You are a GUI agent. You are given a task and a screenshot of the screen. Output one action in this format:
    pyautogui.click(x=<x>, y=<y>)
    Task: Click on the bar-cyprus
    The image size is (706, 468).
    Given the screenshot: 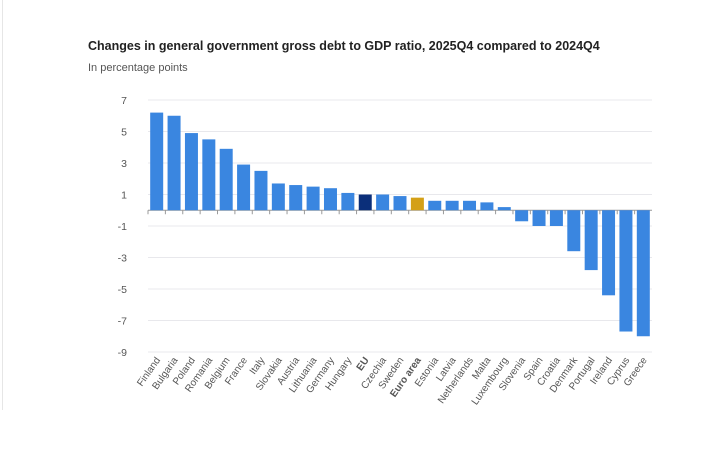 What is the action you would take?
    pyautogui.click(x=626, y=271)
    